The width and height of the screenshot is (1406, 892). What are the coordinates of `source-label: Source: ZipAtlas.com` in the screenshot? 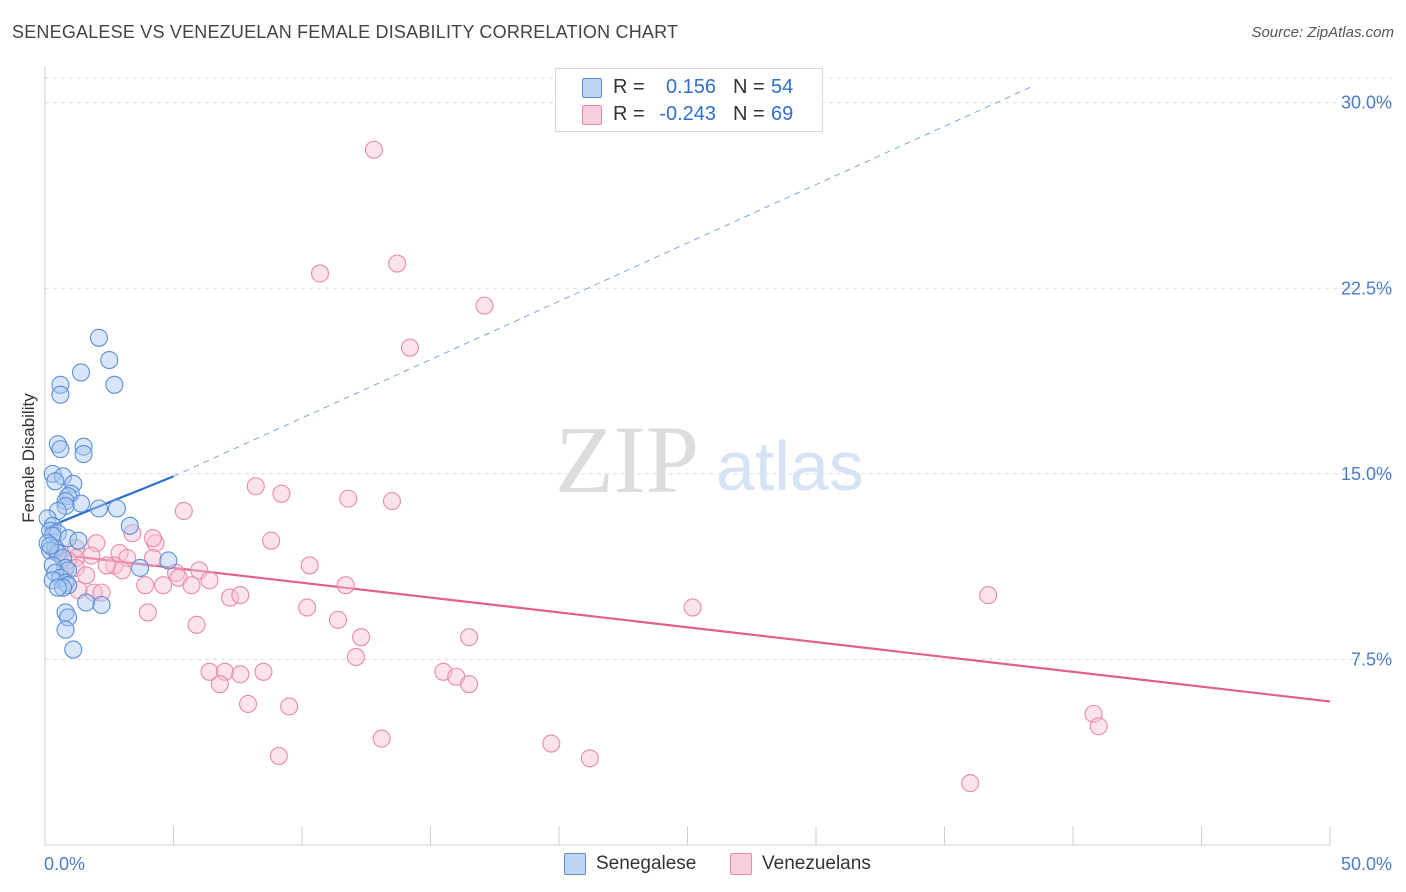 It's located at (1322, 32).